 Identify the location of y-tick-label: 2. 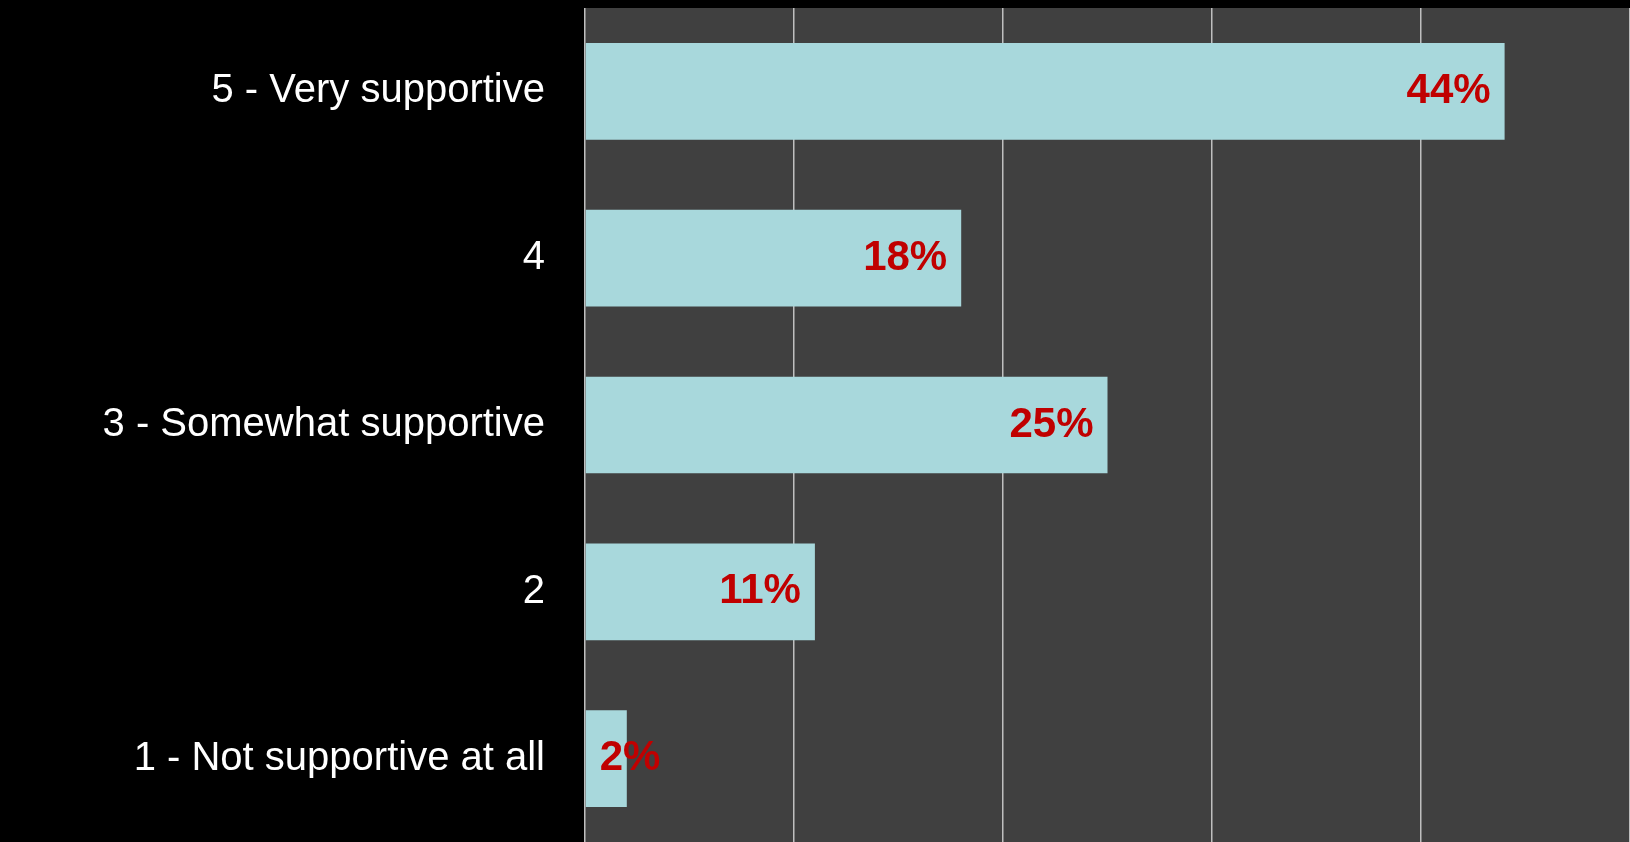
(533, 588).